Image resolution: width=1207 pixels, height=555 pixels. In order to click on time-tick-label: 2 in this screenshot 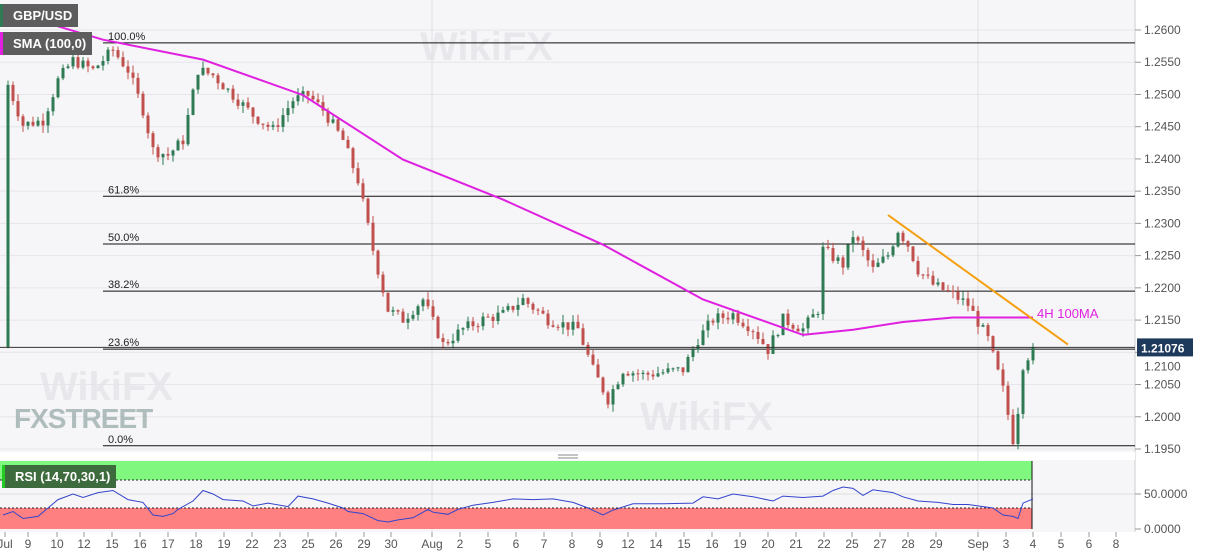, I will do `click(460, 544)`.